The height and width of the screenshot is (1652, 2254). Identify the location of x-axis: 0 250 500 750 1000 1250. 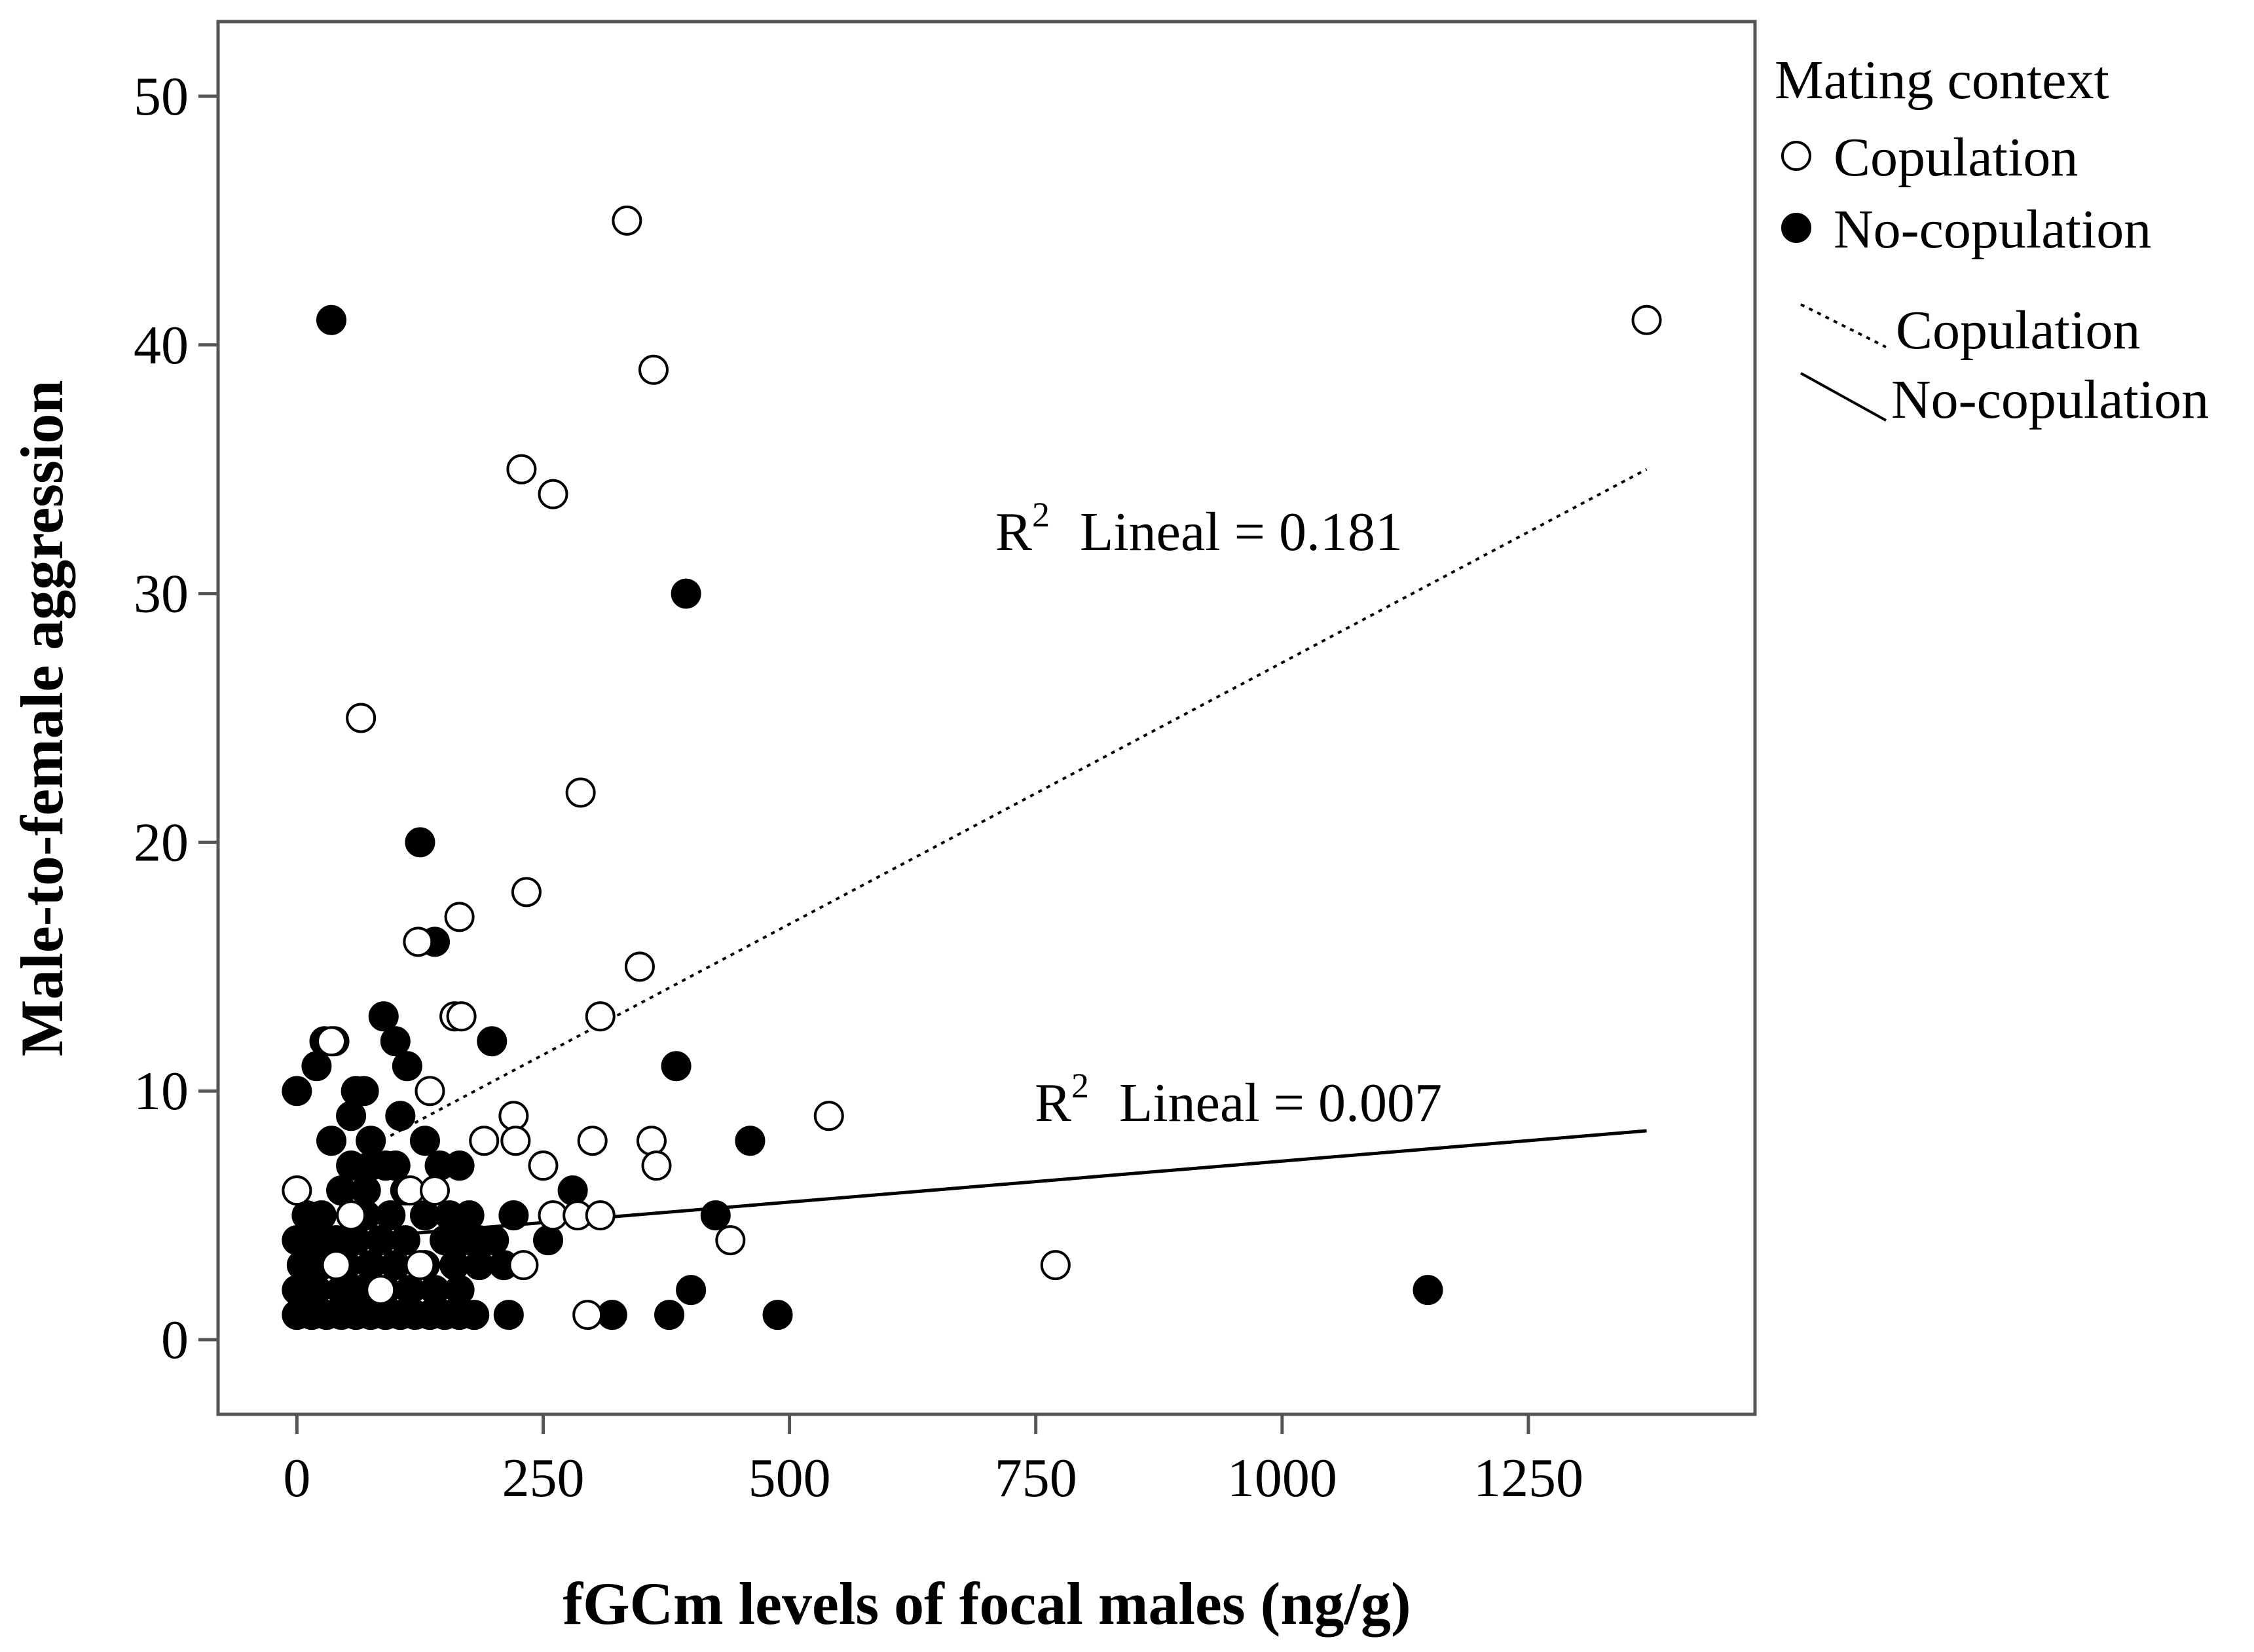
(933, 1461).